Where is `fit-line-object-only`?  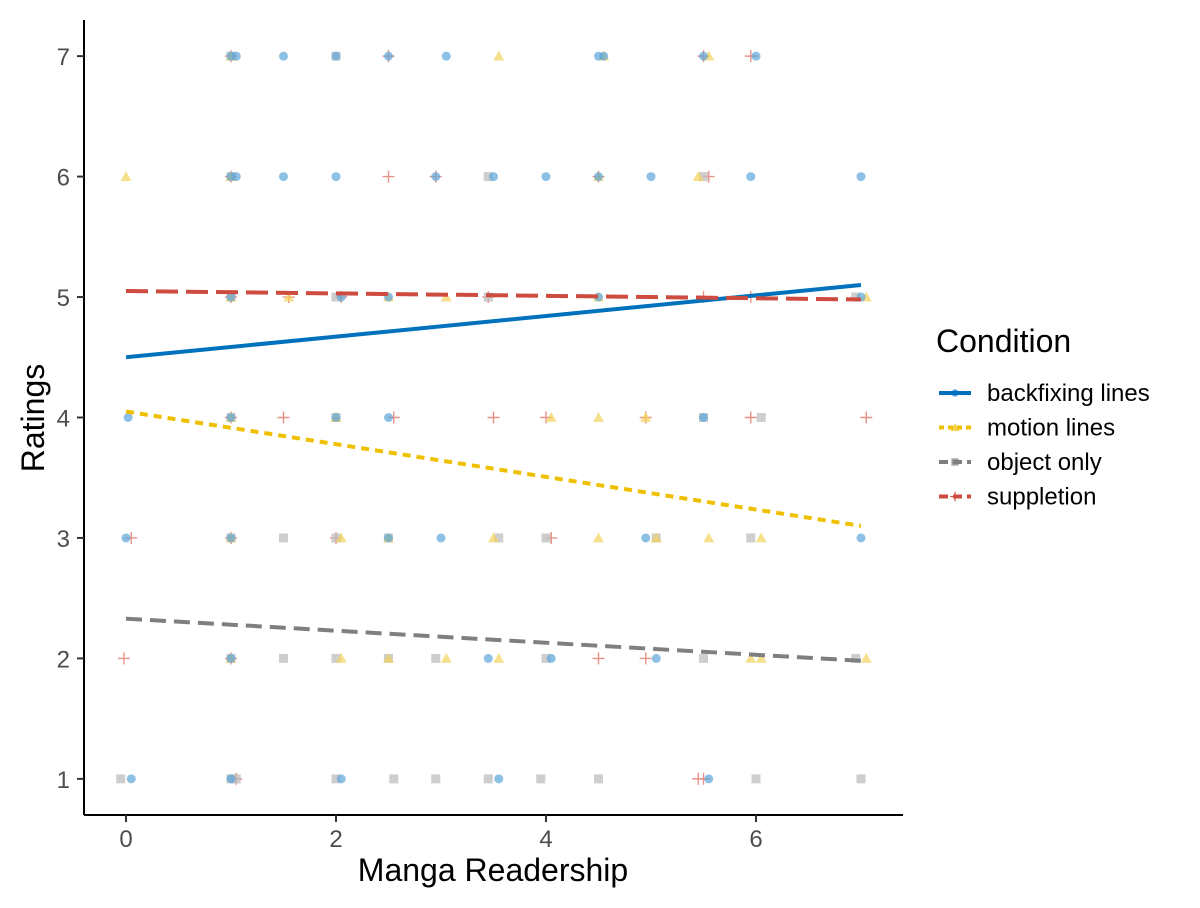
fit-line-object-only is located at coordinates (493, 639).